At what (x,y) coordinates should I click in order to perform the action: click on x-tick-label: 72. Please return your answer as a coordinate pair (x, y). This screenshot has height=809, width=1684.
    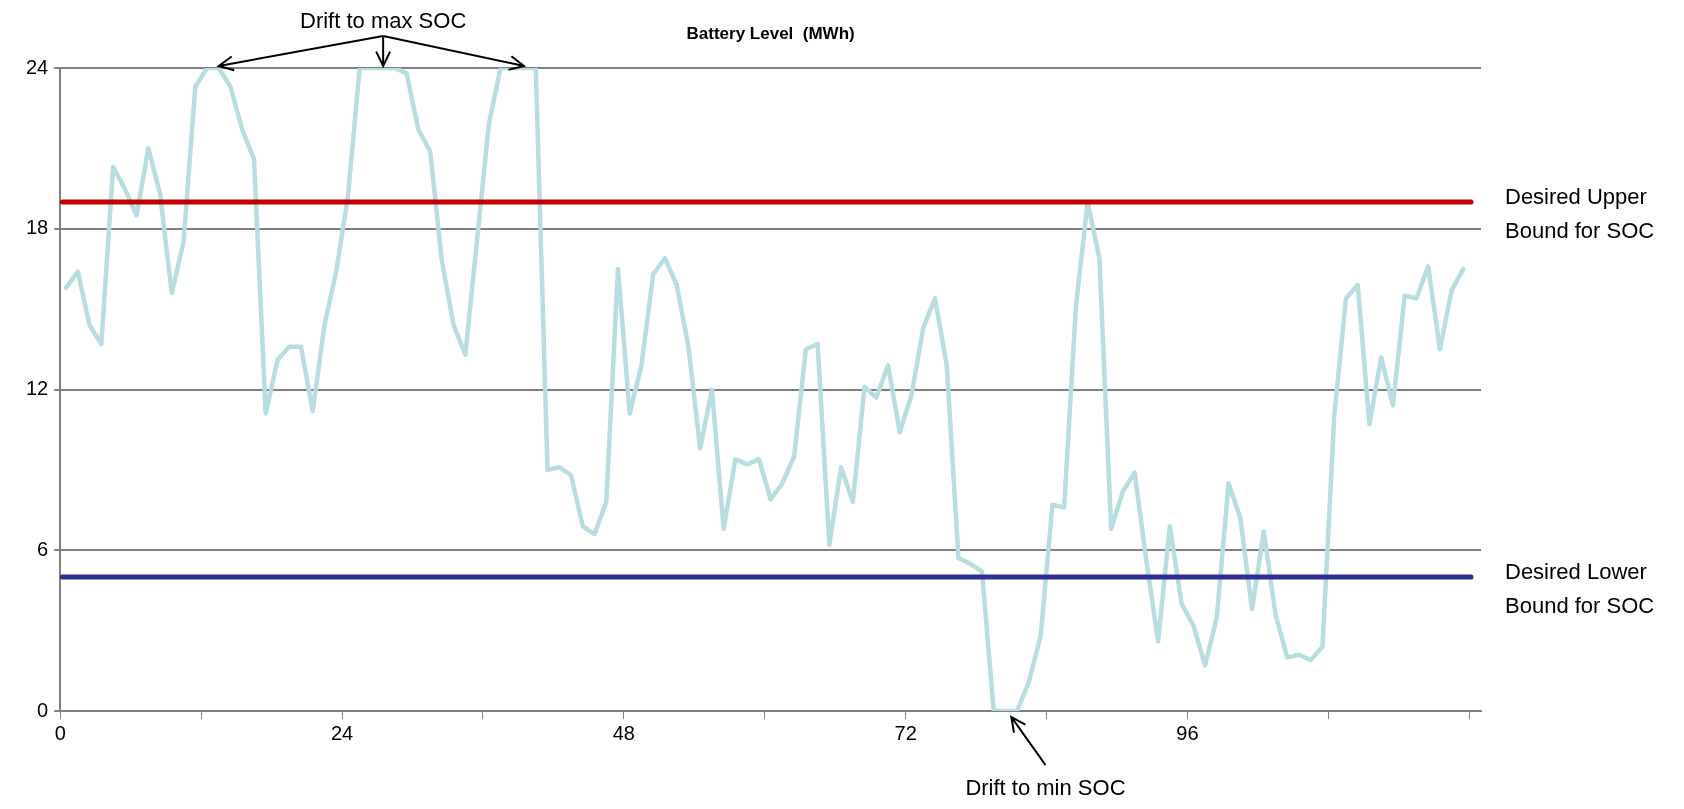
    Looking at the image, I should click on (905, 732).